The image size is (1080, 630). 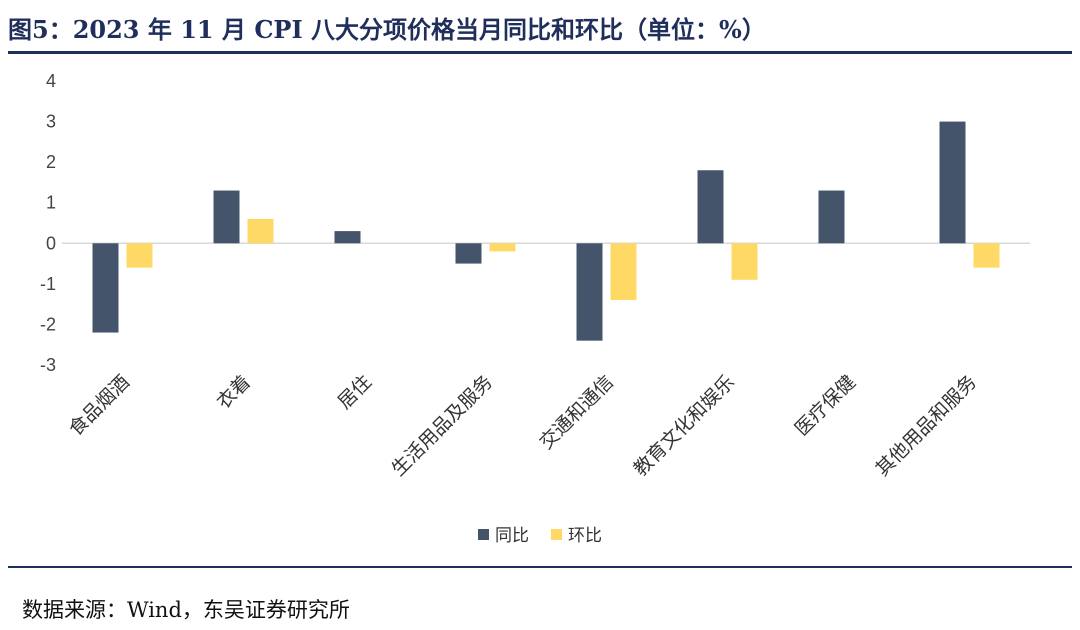 I want to click on y-tick-label: 3, so click(x=51, y=122).